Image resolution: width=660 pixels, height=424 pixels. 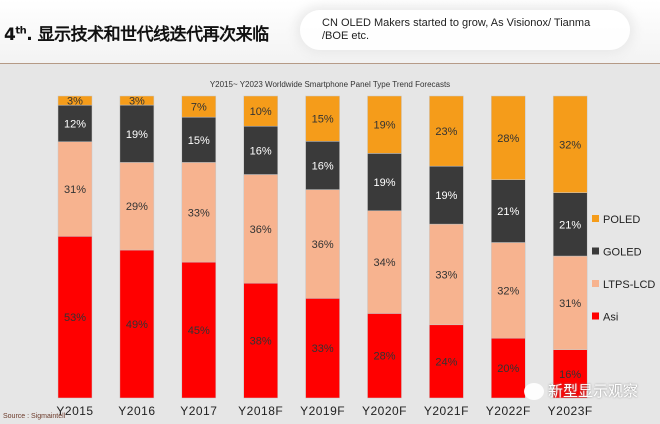 I want to click on data-label: 53%, so click(x=75, y=318).